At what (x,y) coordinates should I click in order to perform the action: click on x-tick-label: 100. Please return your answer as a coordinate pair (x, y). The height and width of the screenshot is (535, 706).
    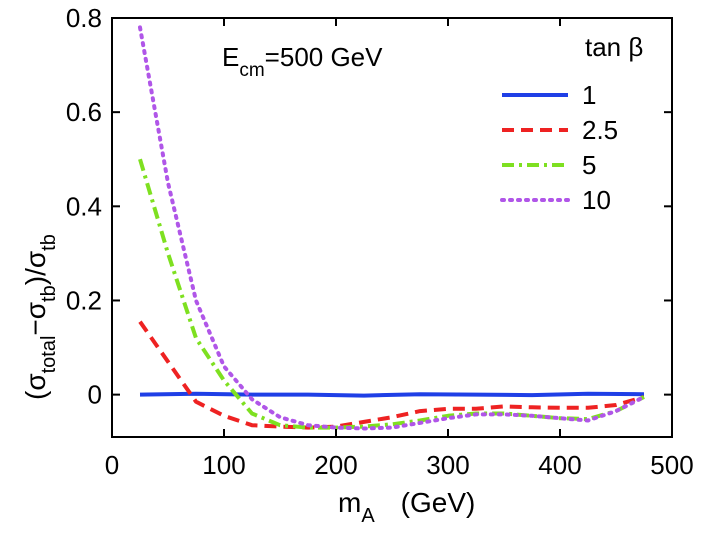
    Looking at the image, I should click on (223, 465).